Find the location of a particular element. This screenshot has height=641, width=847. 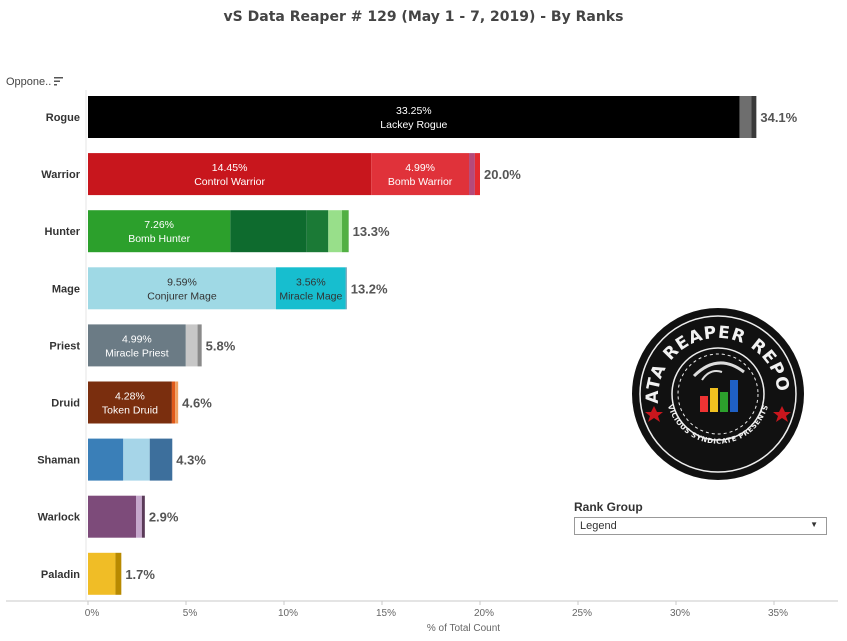

category-label: Rogue is located at coordinates (63, 118).